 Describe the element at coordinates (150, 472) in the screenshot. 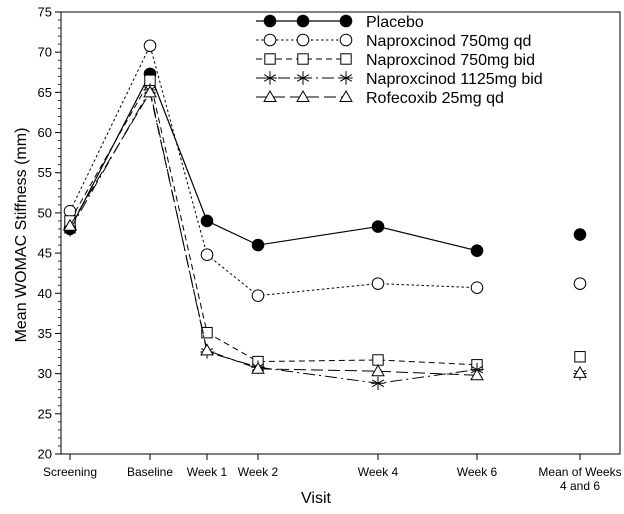

I see `x-tick-label: Baseline` at that location.